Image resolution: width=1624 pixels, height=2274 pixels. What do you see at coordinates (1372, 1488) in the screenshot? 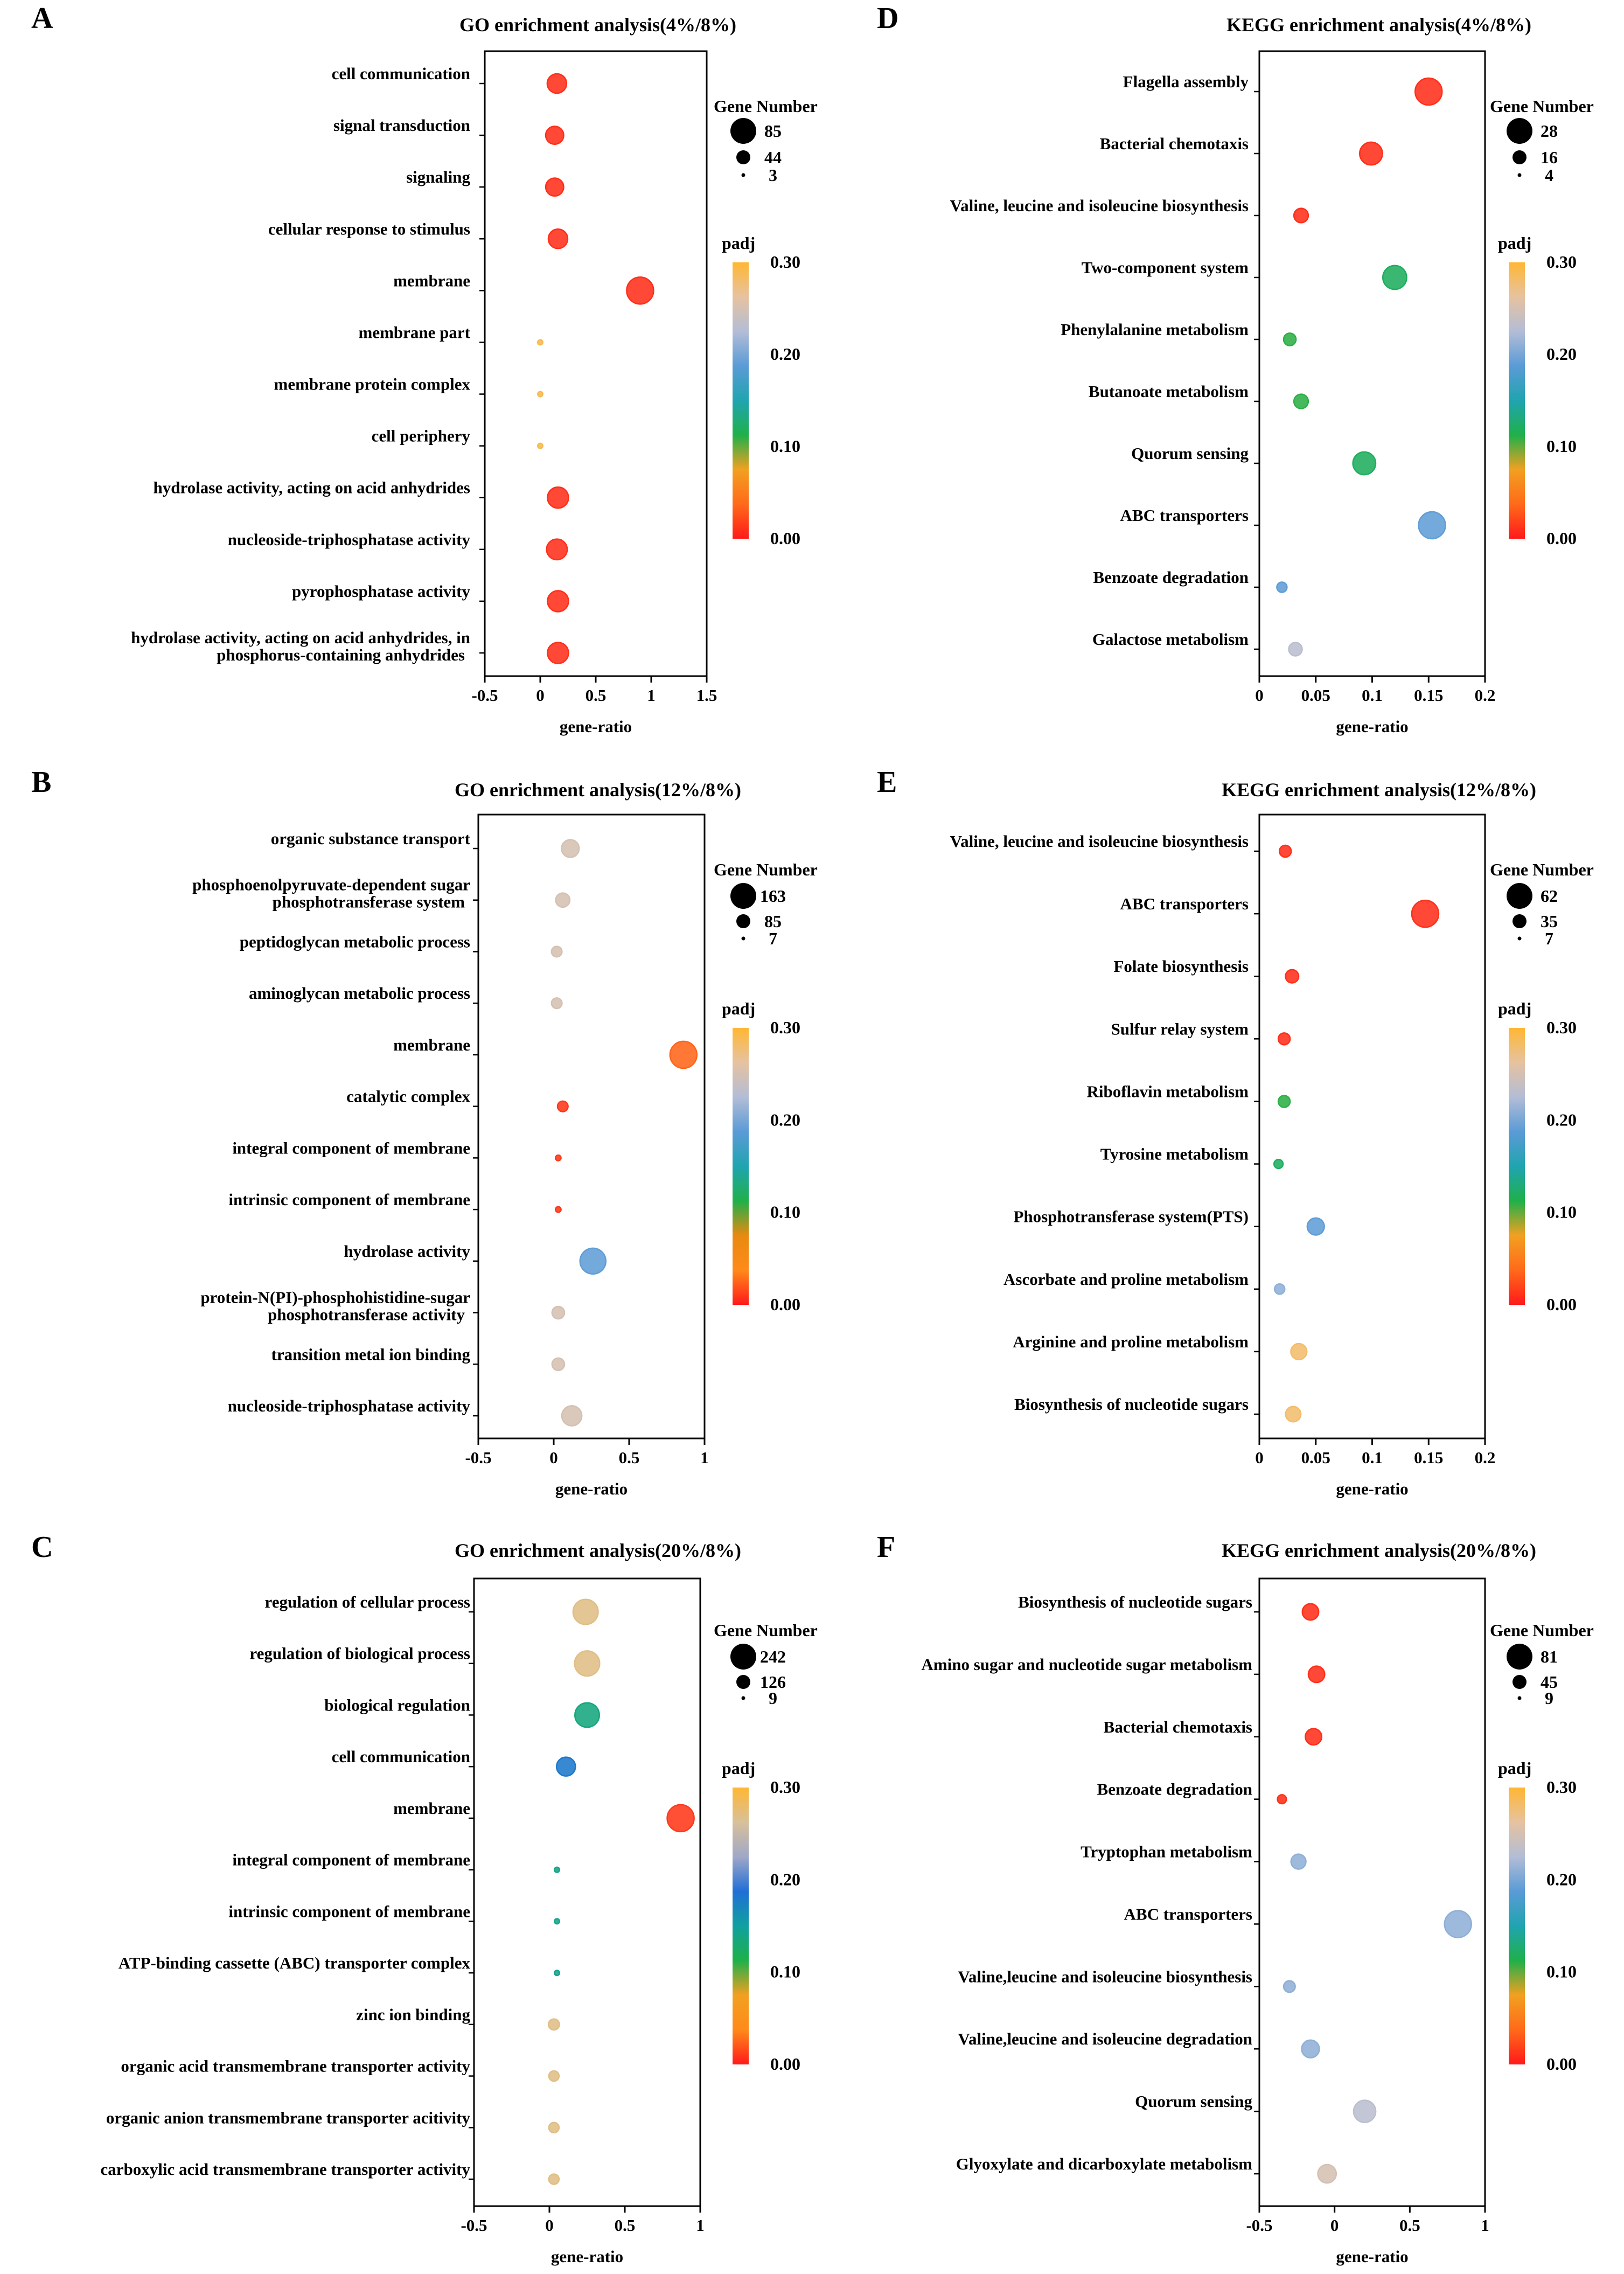
I see `panel-e-xlabel: gene-ratio` at bounding box center [1372, 1488].